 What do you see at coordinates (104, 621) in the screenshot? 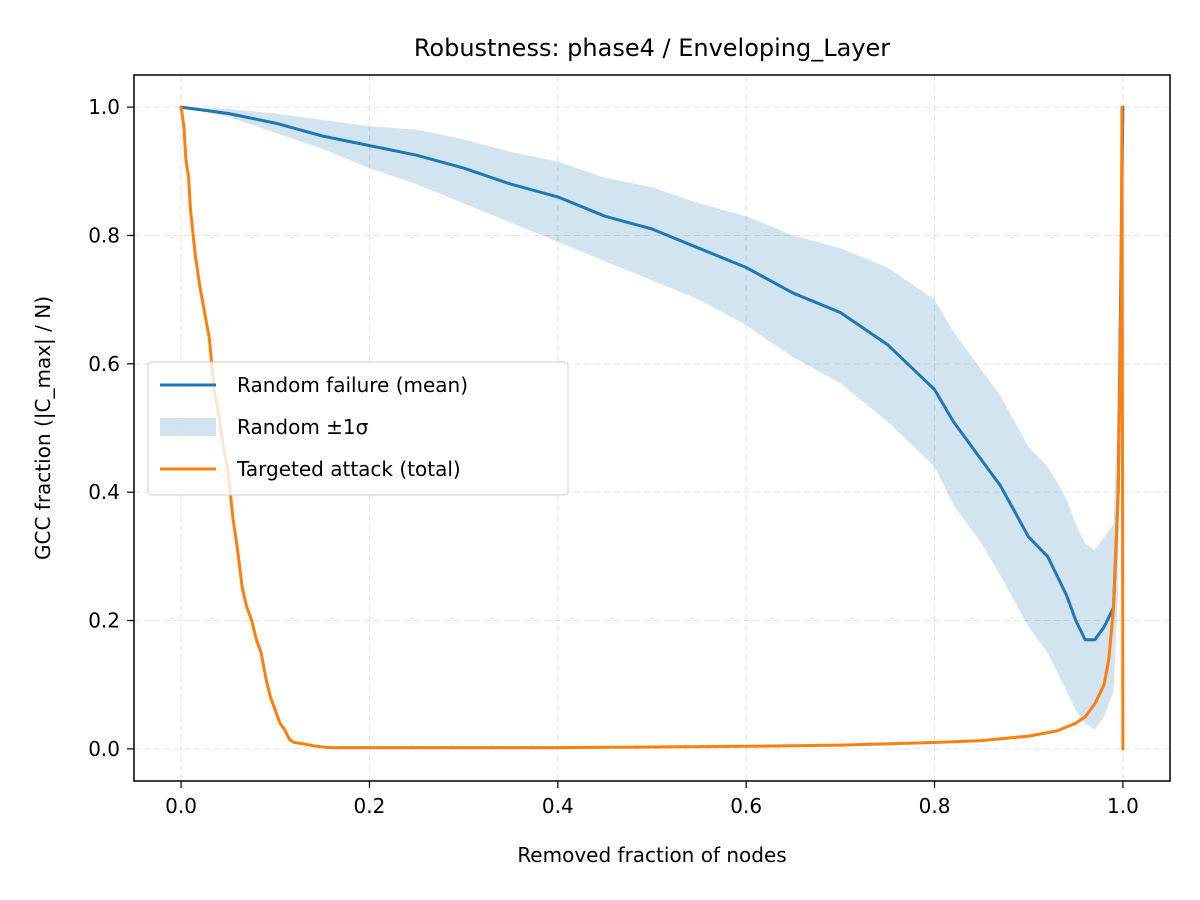
I see `y-tick-label: 0.2` at bounding box center [104, 621].